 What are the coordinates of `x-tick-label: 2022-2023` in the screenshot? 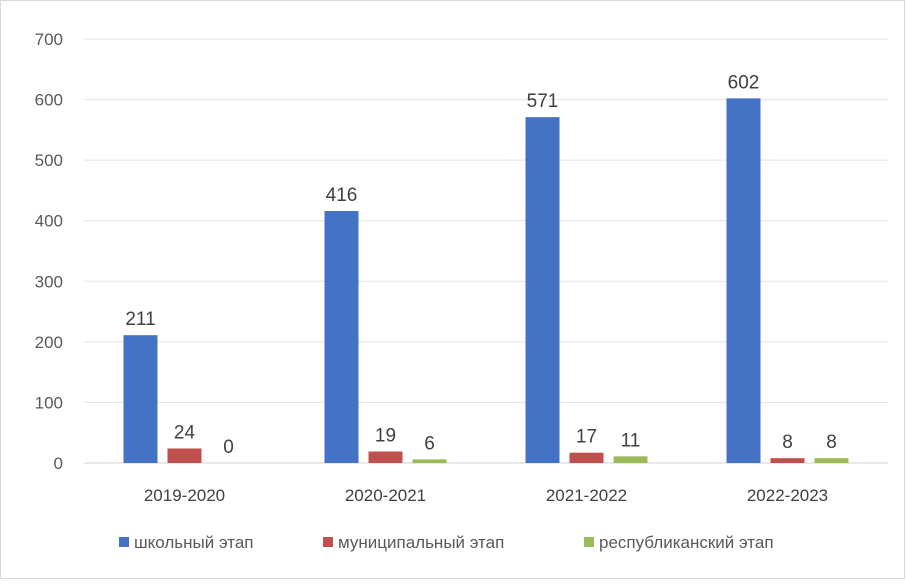 It's located at (787, 495).